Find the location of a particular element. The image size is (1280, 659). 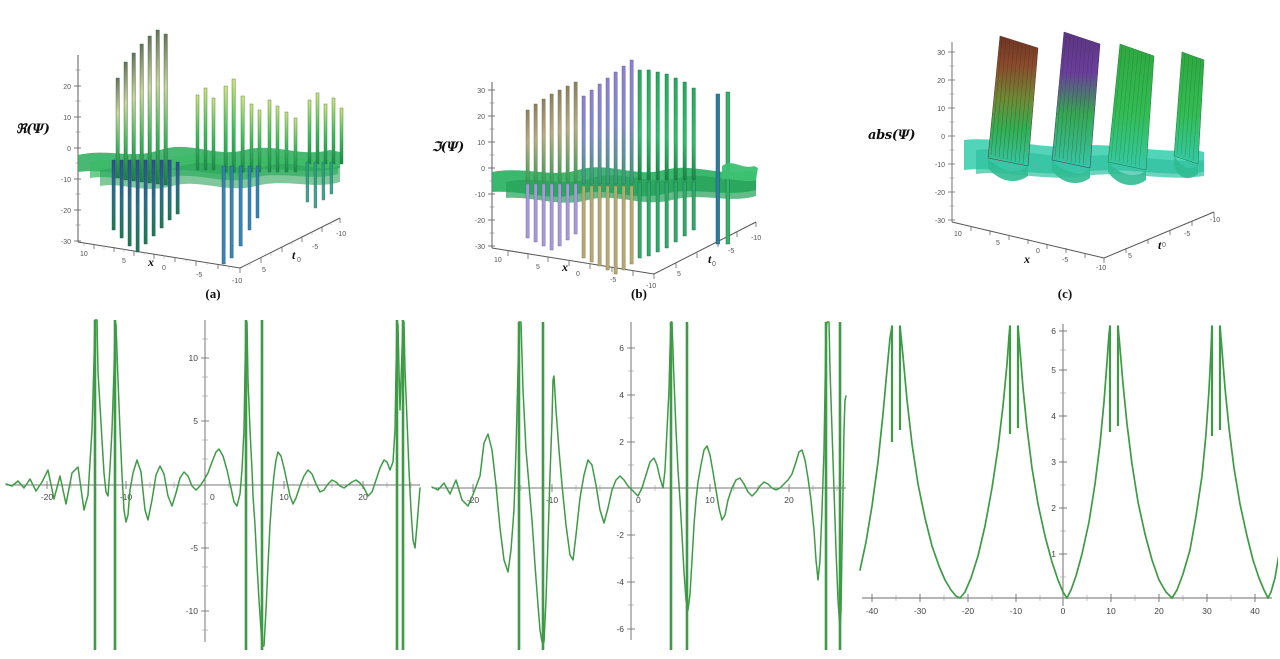

panel-a-z-label: ℜ(Ψ) is located at coordinates (33, 129).